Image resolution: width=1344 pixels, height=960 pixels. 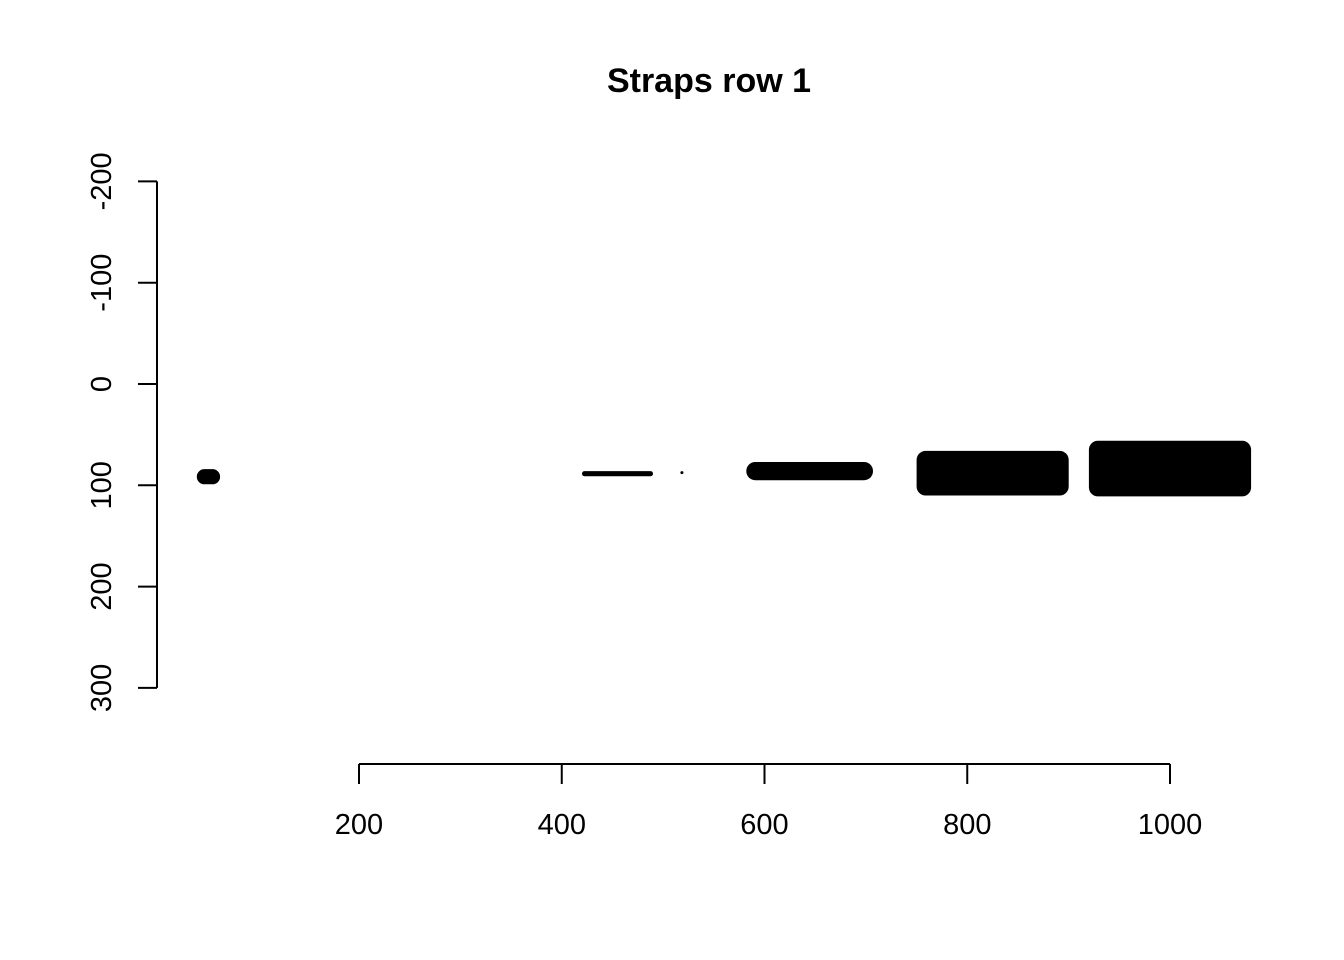 What do you see at coordinates (1170, 825) in the screenshot?
I see `x-tick-label: 1000` at bounding box center [1170, 825].